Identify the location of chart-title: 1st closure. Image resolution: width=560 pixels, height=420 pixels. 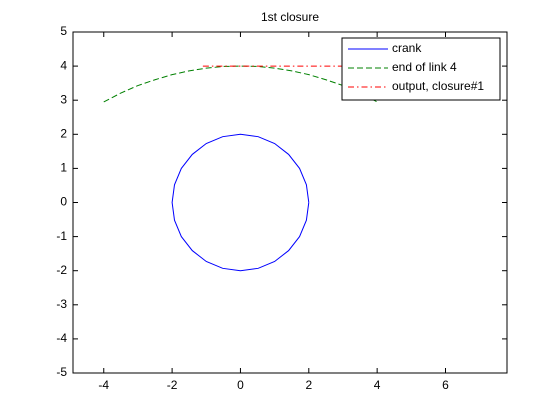
(290, 17).